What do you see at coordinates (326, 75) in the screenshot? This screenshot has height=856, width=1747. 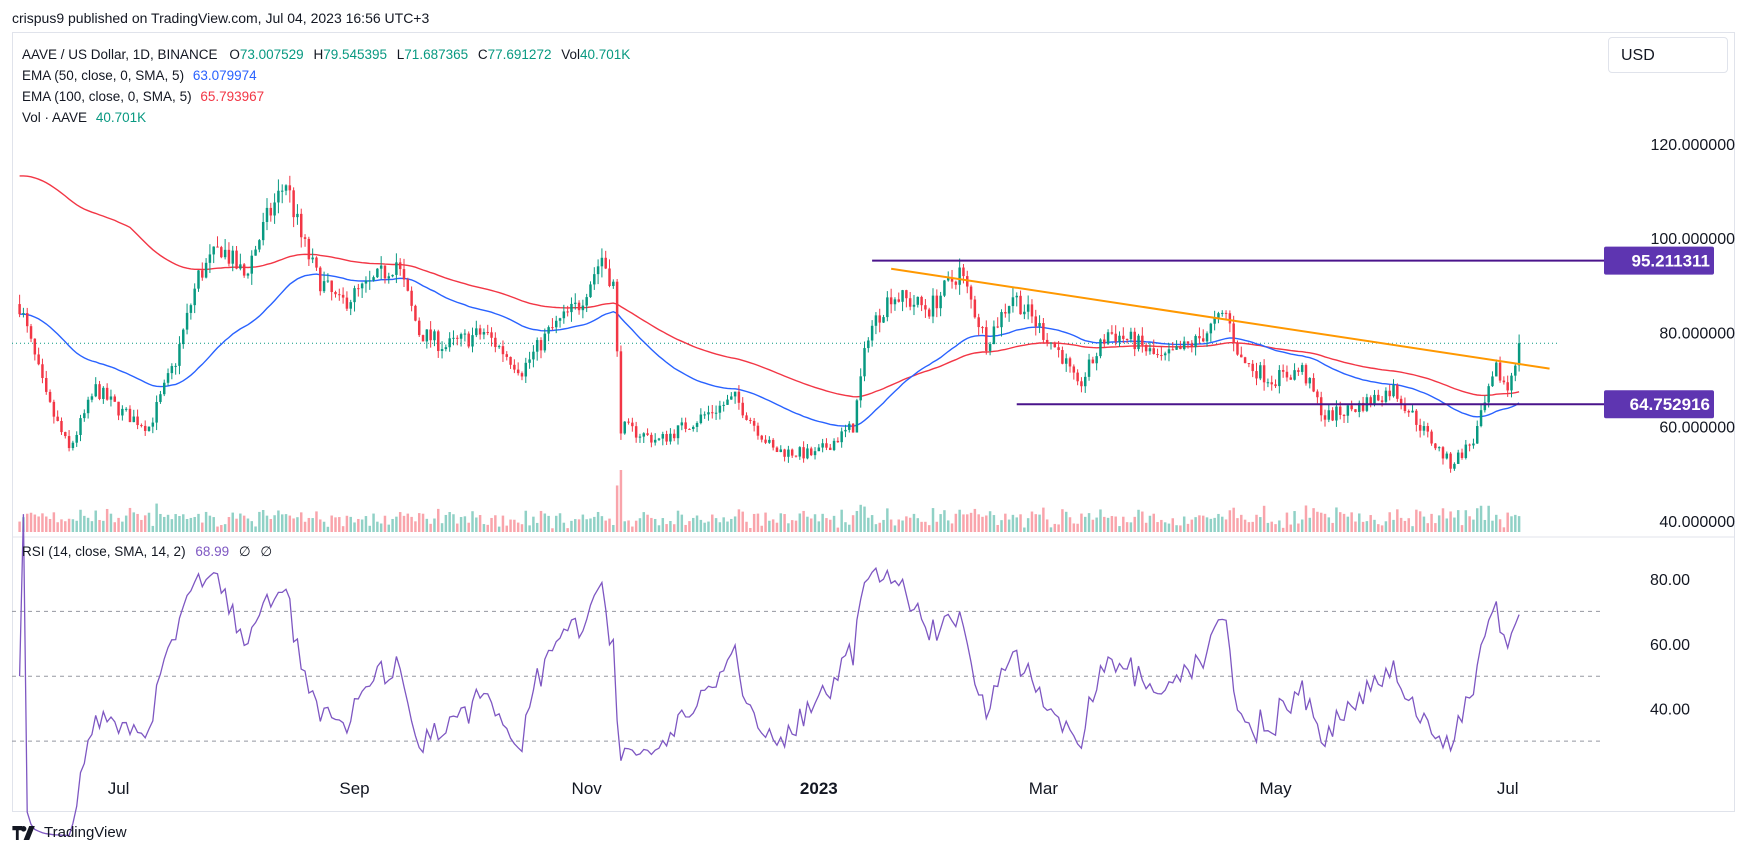 I see `ema50-legend-row: EMA (50, close, 0, SMA, 5) 63.079974` at bounding box center [326, 75].